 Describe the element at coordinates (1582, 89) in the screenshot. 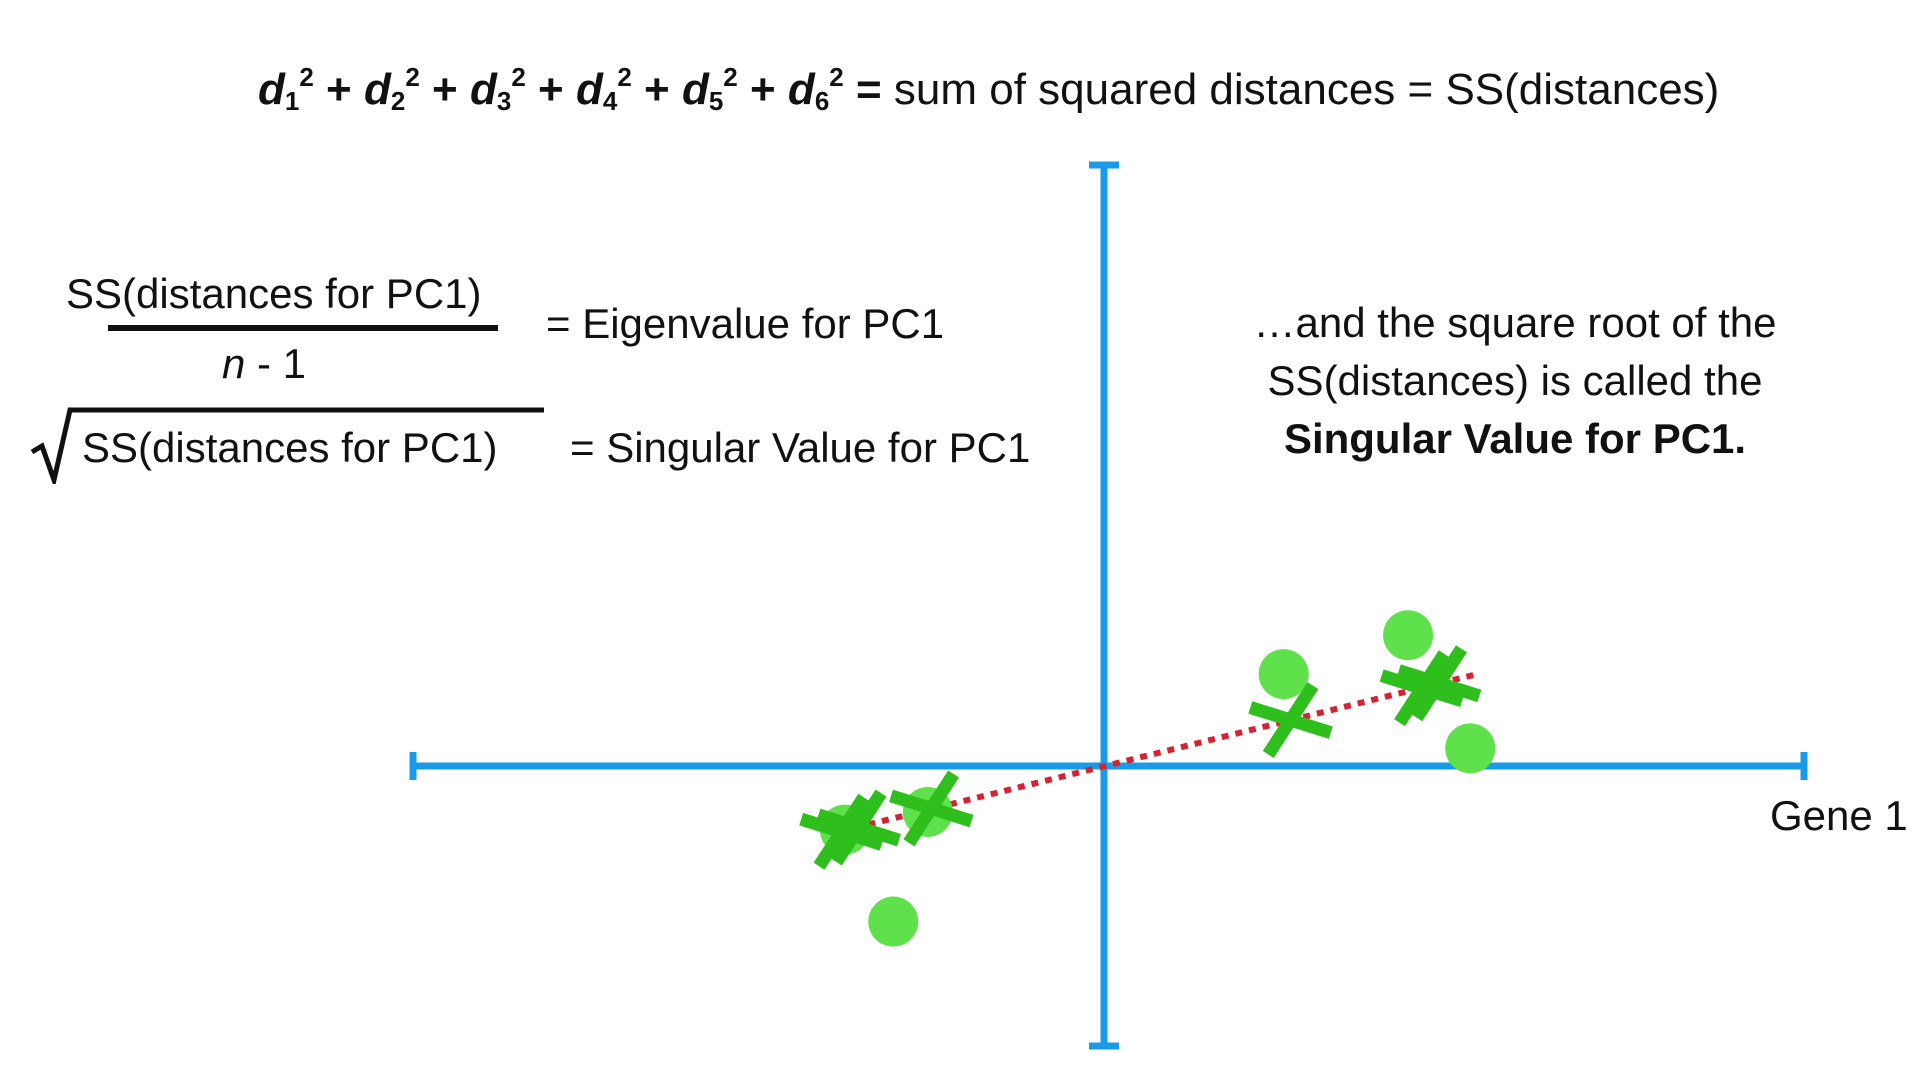

I see `formula-right: SS(distances)` at that location.